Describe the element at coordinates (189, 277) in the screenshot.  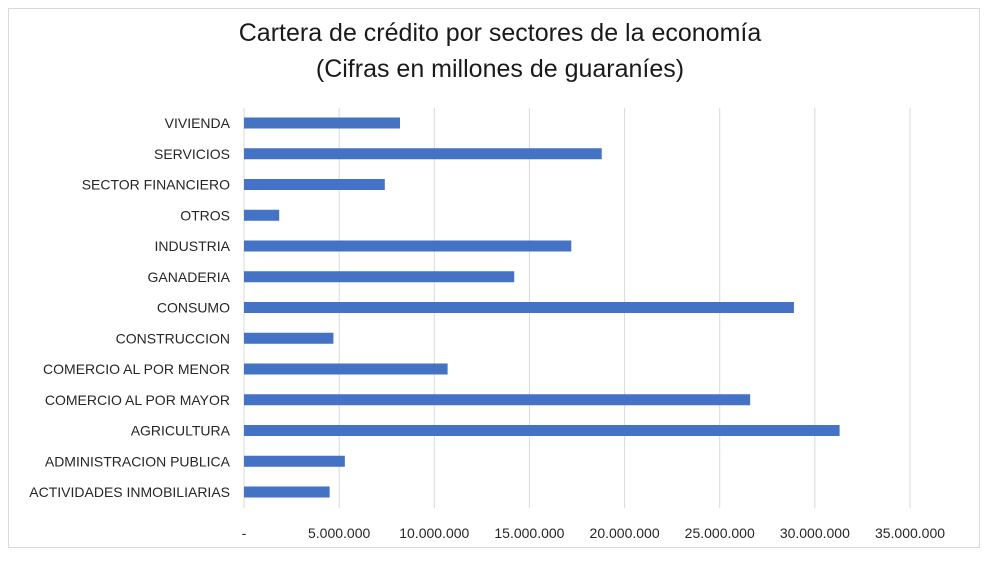
I see `category-label: GANADERIA` at that location.